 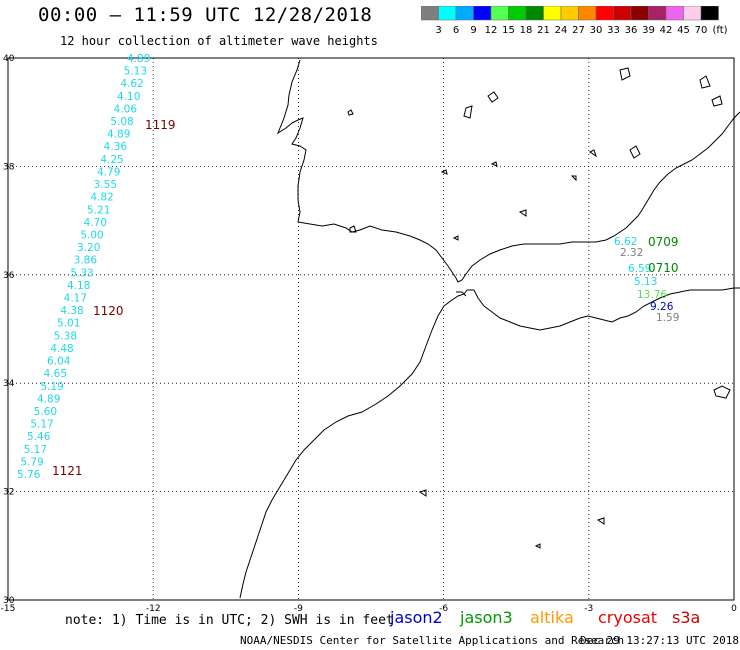 What do you see at coordinates (9, 167) in the screenshot?
I see `y-tick-label: 38` at bounding box center [9, 167].